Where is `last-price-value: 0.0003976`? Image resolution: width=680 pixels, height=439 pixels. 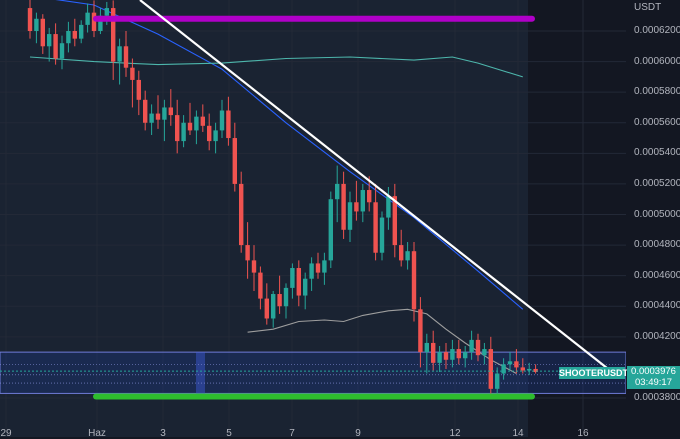 last-price-value: 0.0003976 is located at coordinates (653, 371).